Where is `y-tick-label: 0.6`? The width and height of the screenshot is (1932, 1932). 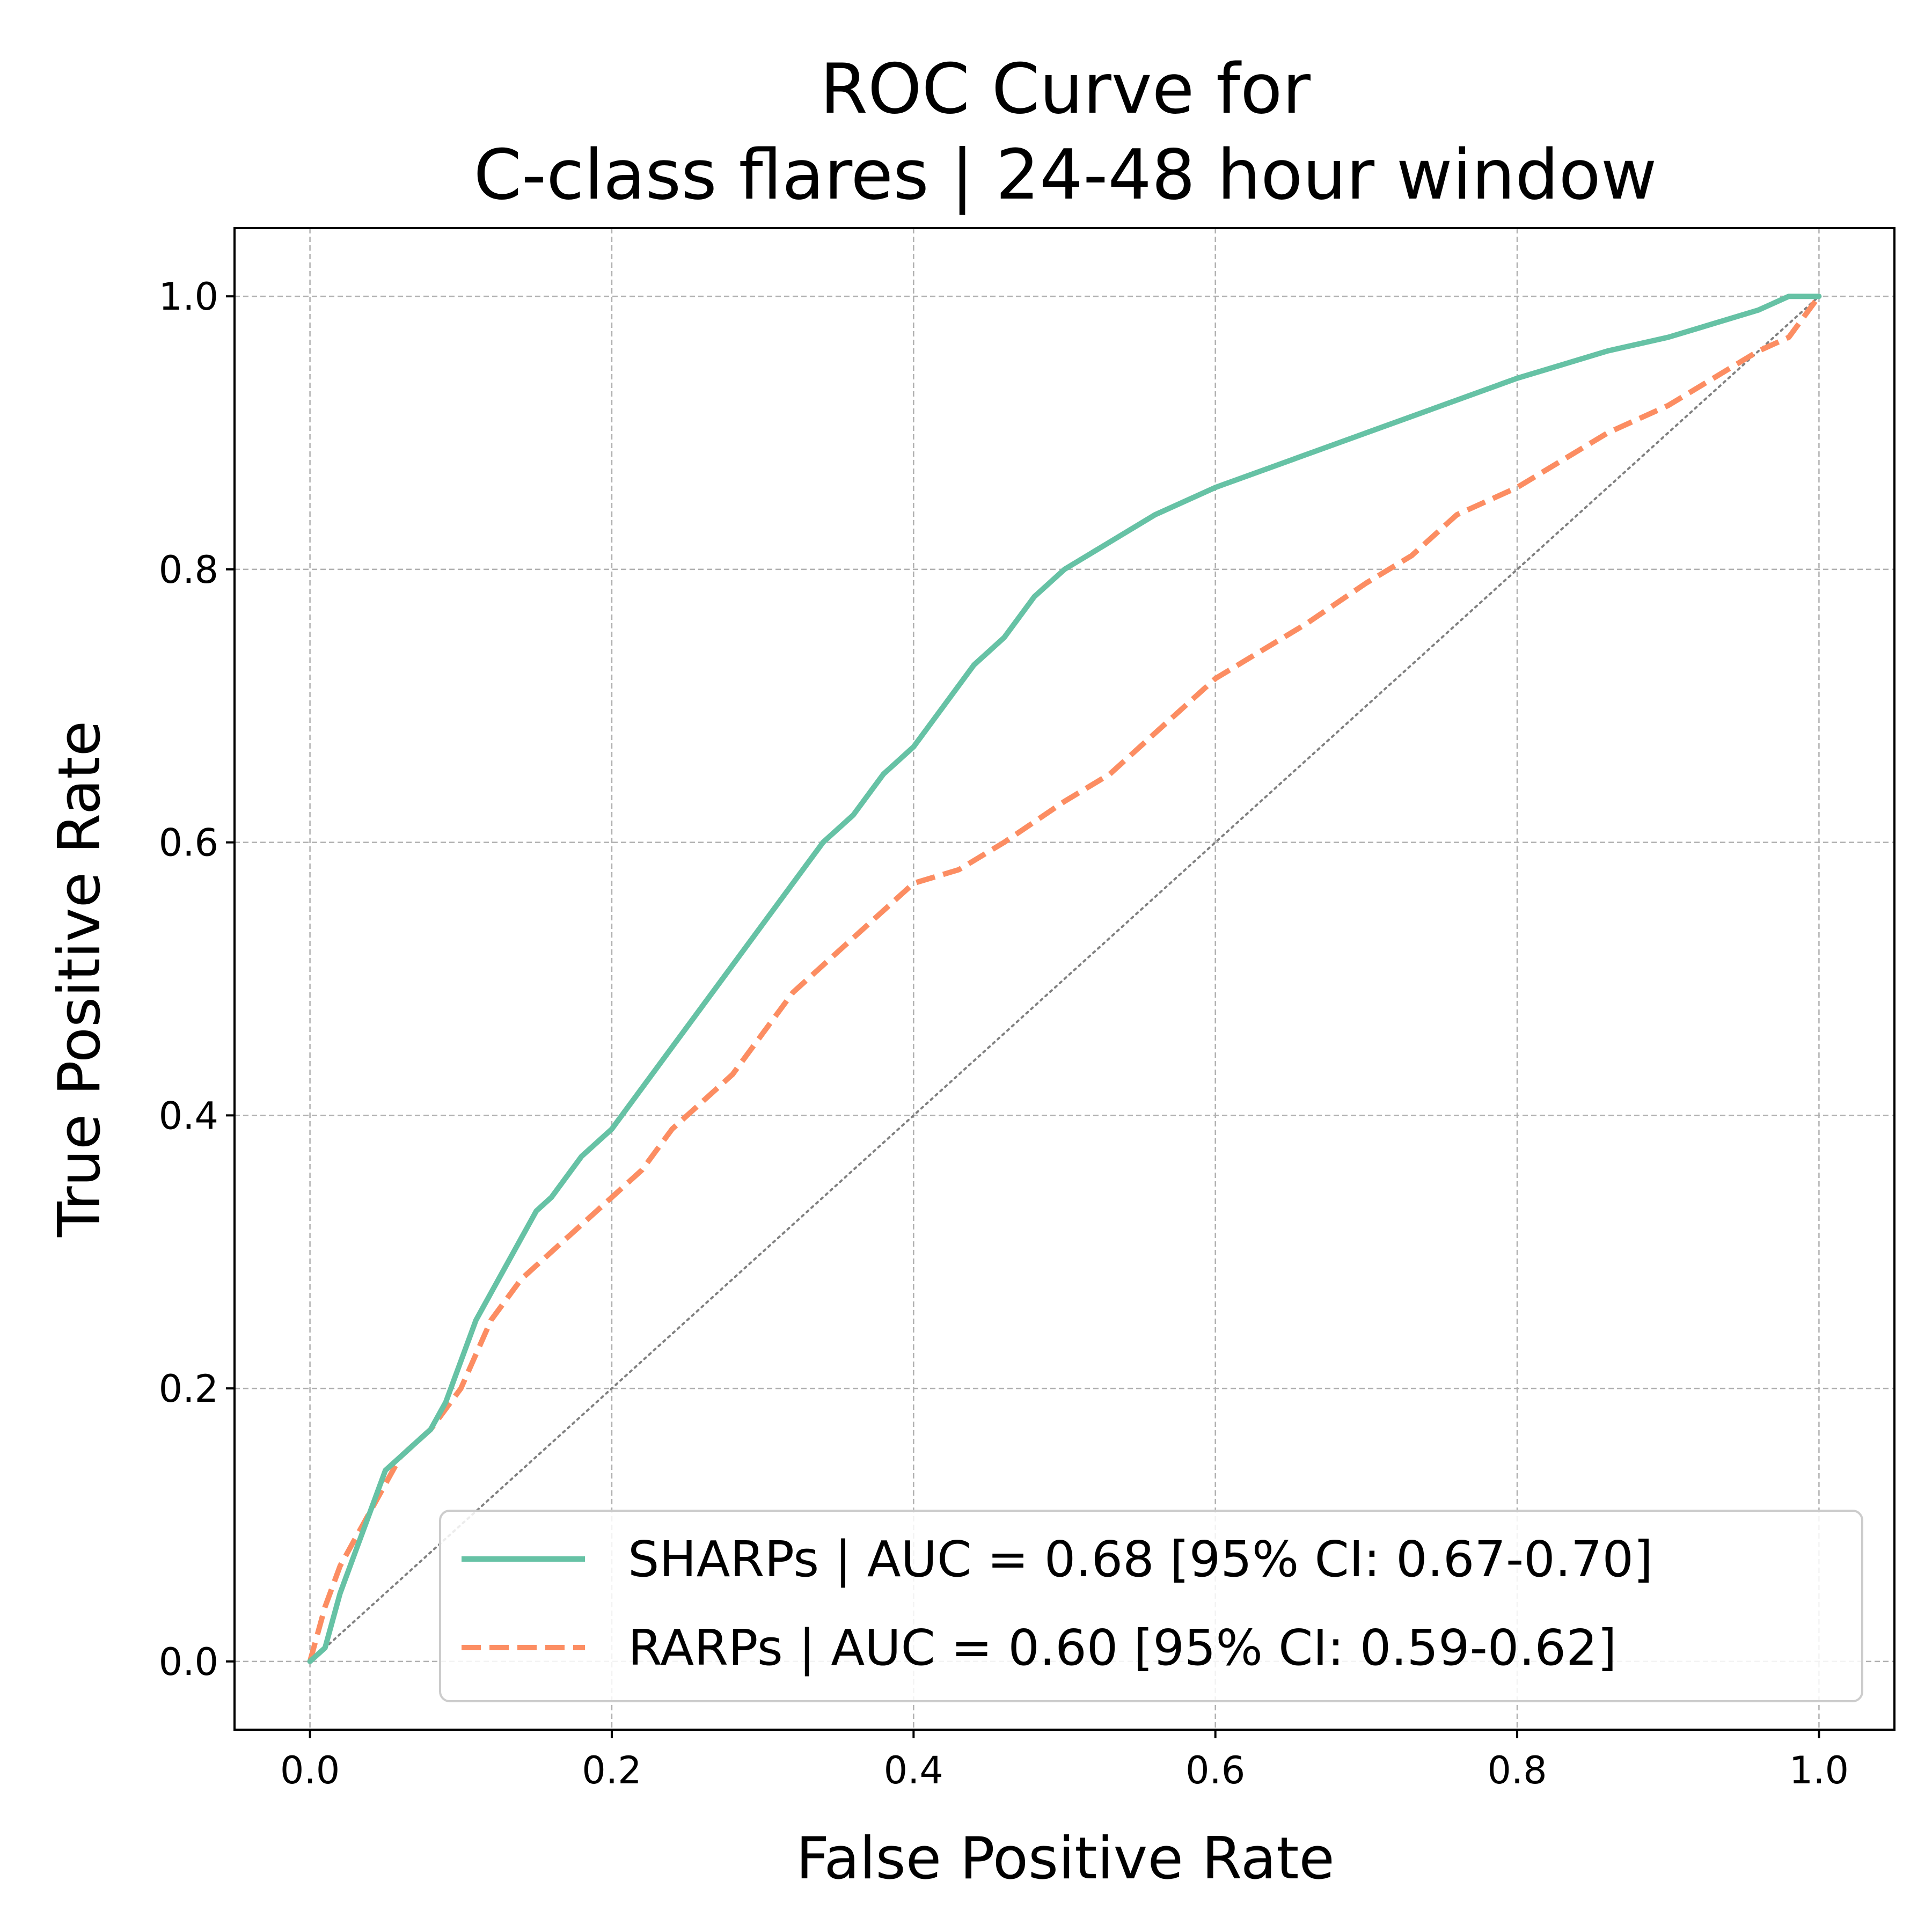
y-tick-label: 0.6 is located at coordinates (188, 843).